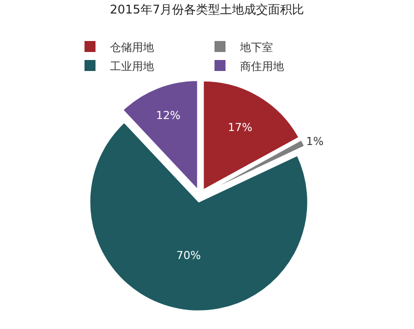  What do you see at coordinates (188, 255) in the screenshot?
I see `data-label: 70%` at bounding box center [188, 255].